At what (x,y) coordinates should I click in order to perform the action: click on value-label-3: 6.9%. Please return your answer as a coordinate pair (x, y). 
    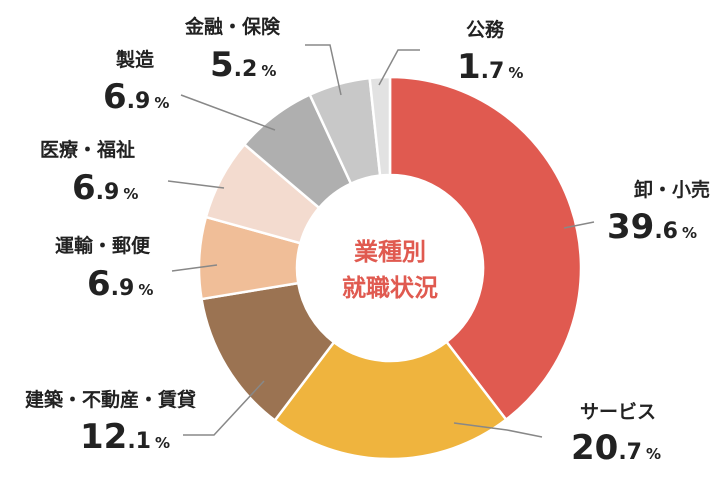
    Looking at the image, I should click on (120, 284).